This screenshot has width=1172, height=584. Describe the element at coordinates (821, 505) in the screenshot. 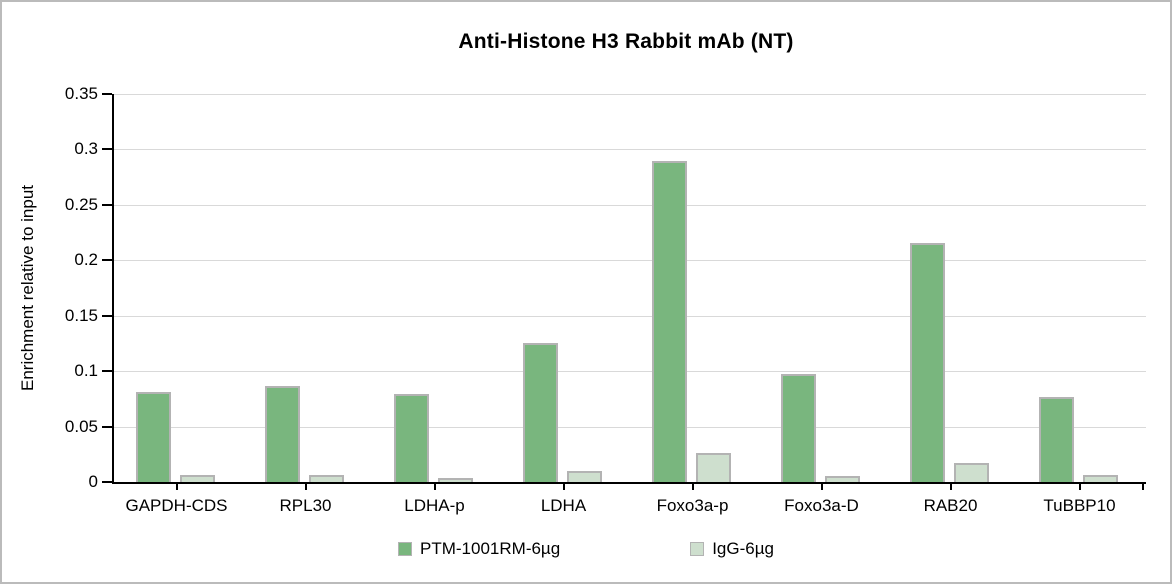

I see `category-label-foxo3a-d: Foxo3a-D` at that location.